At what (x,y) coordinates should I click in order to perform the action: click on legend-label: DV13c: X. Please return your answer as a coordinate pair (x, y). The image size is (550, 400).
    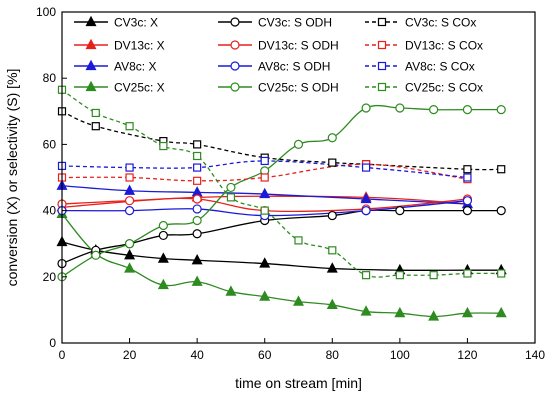
    Looking at the image, I should click on (139, 46).